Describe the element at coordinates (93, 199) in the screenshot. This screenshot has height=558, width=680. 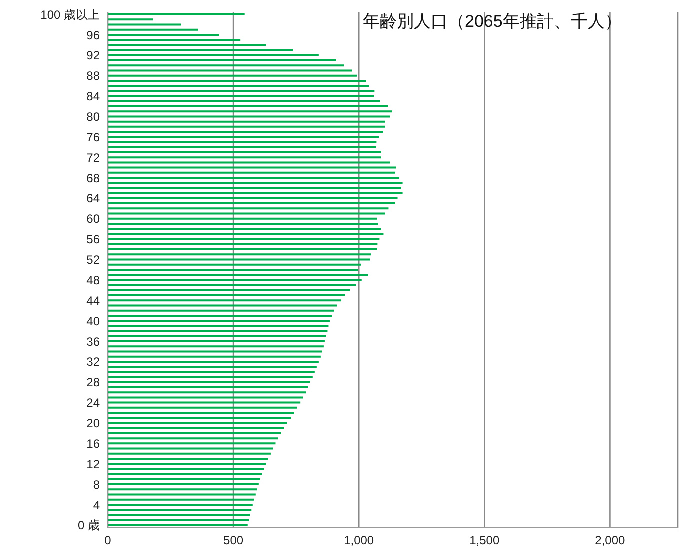
I see `y-tick-label: 64` at that location.